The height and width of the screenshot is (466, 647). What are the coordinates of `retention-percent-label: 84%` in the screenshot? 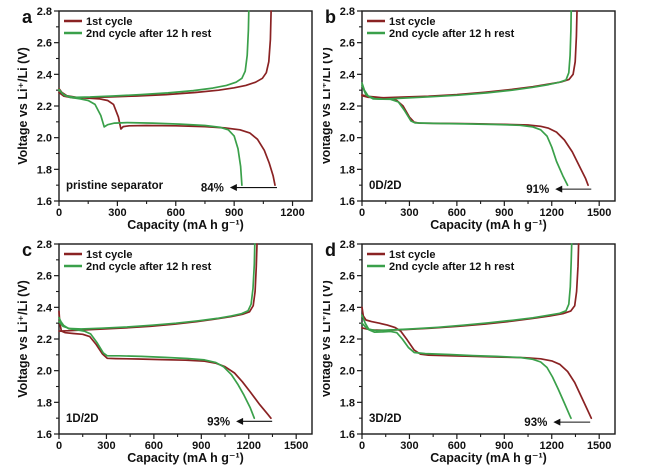 It's located at (212, 189).